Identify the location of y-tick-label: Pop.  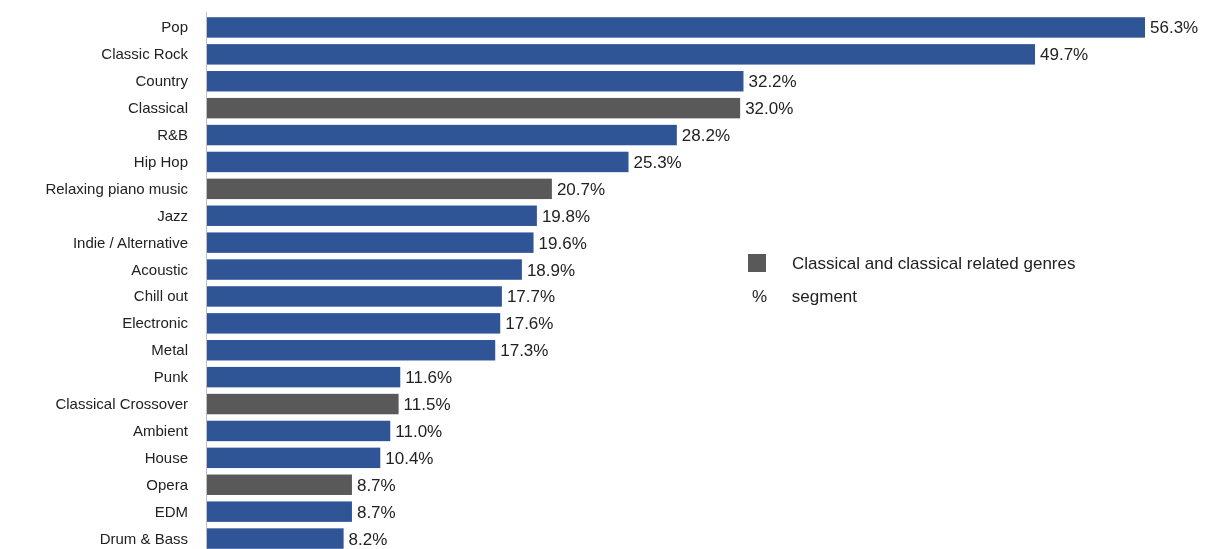
(174, 27).